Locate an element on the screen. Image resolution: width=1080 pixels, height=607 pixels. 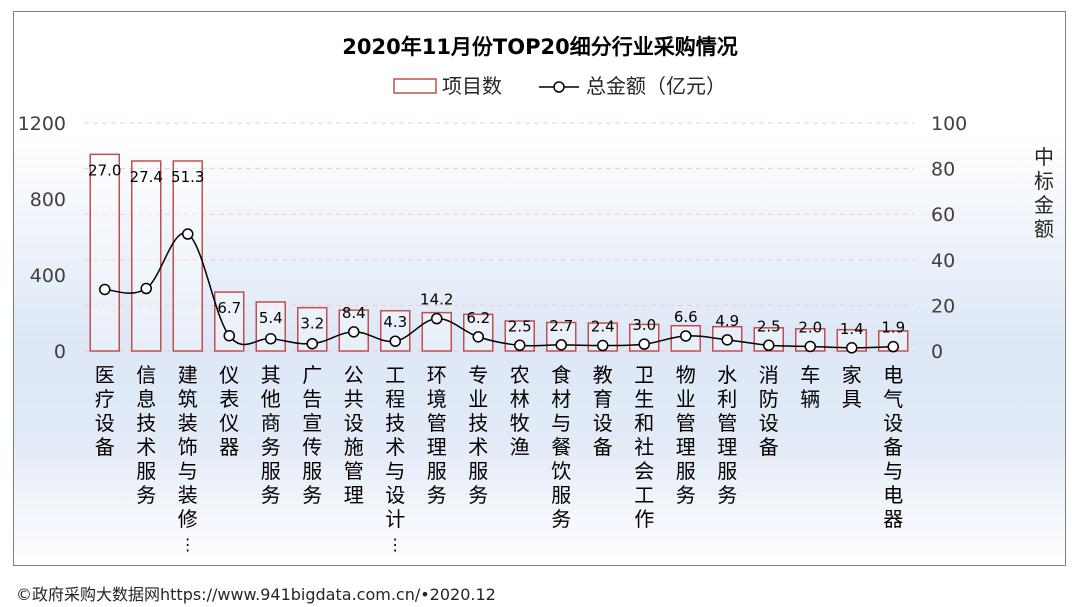
category-label-char: 宣 is located at coordinates (312, 423).